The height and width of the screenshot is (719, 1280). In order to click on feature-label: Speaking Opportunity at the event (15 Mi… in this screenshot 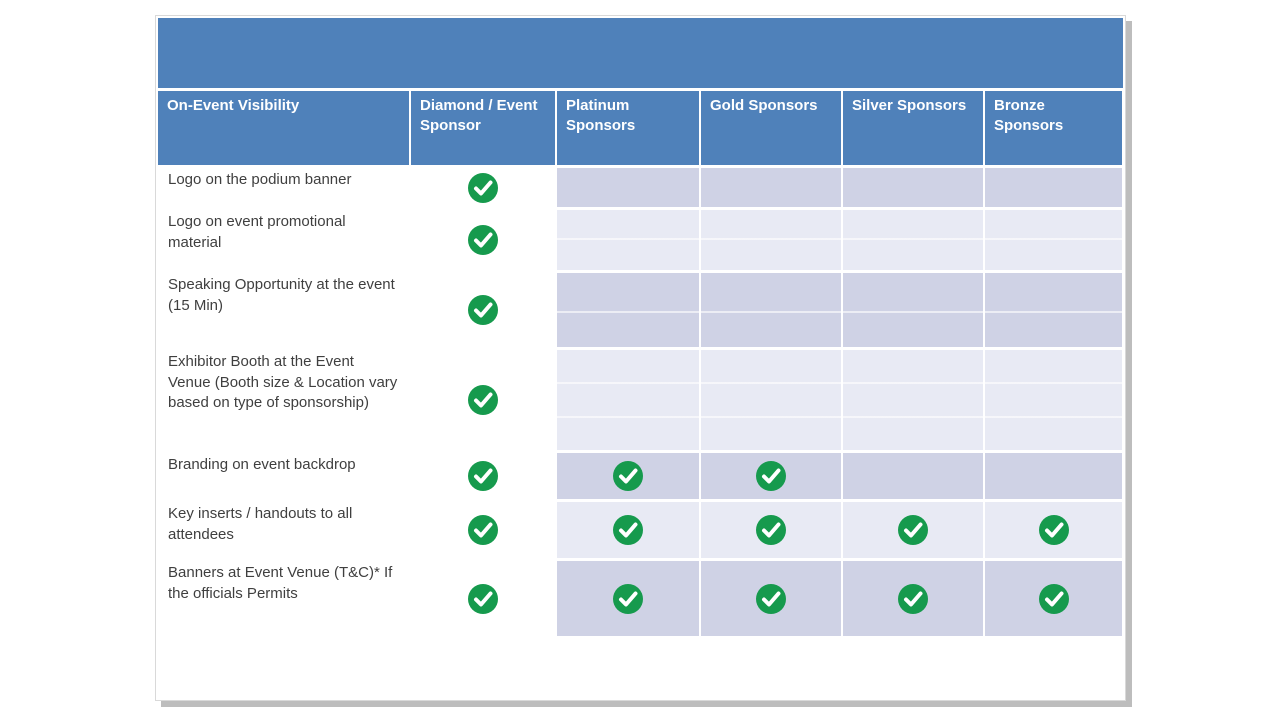, I will do `click(281, 295)`.